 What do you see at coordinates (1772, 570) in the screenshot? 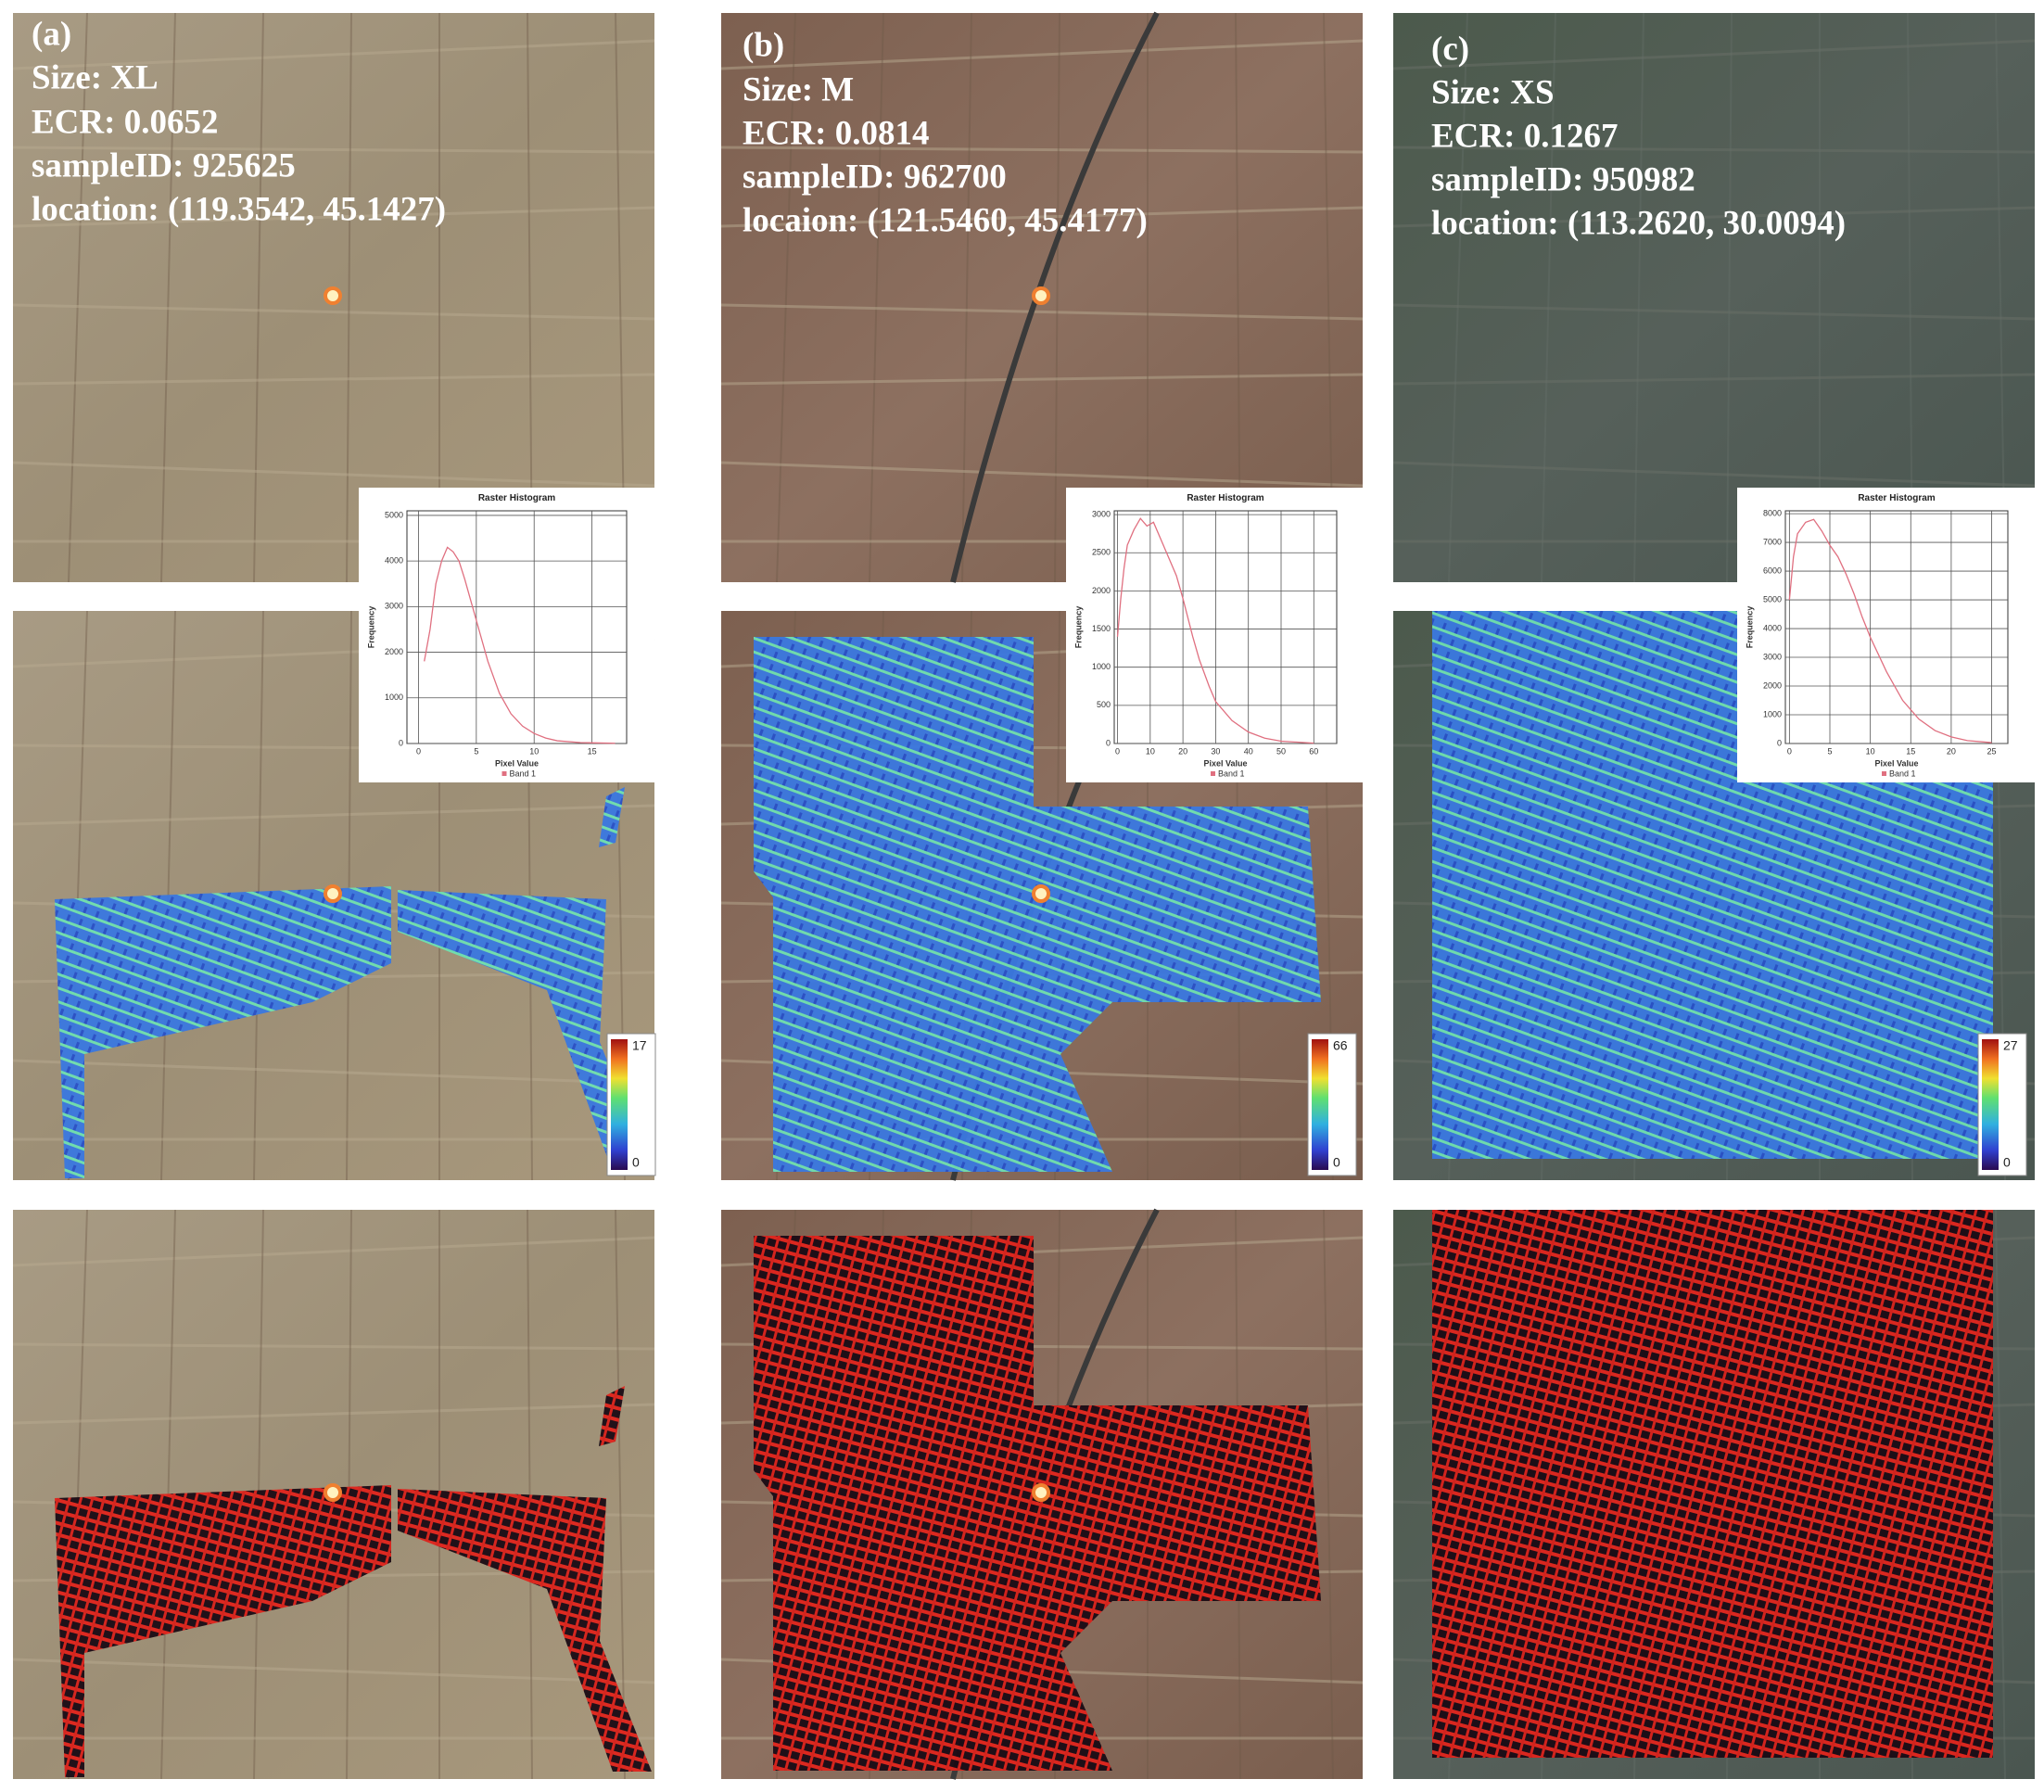
I see `y-tick-label: 6000` at bounding box center [1772, 570].